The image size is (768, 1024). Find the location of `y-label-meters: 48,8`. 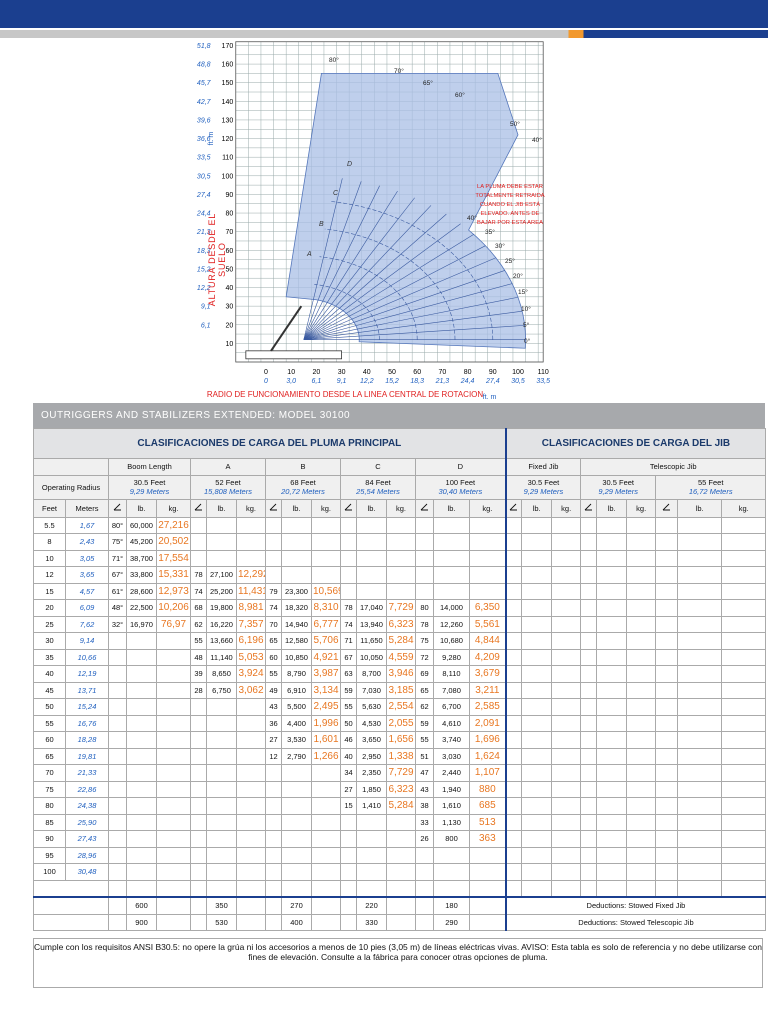

y-label-meters: 48,8 is located at coordinates (204, 65).